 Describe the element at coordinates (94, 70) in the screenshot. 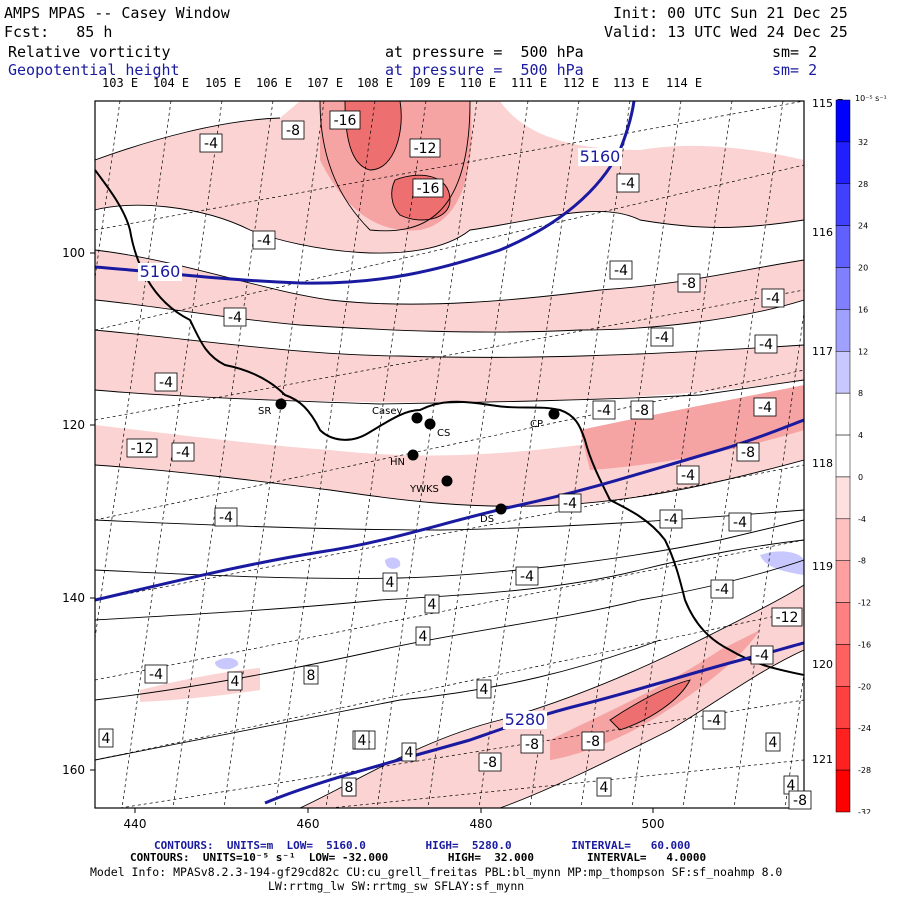

I see `field2-name: Geopotential height` at that location.